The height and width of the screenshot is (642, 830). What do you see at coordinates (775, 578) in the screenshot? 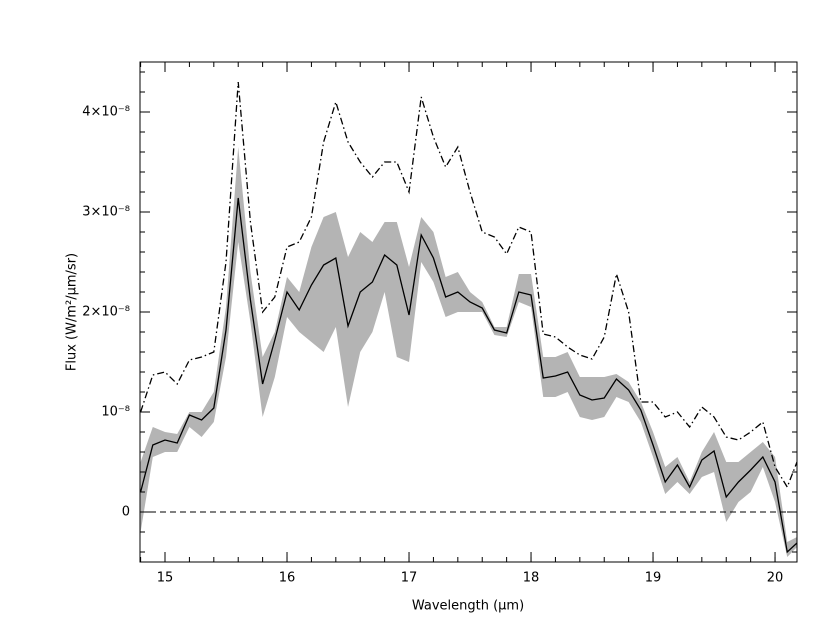
I see `x-tick-label: 20` at bounding box center [775, 578].